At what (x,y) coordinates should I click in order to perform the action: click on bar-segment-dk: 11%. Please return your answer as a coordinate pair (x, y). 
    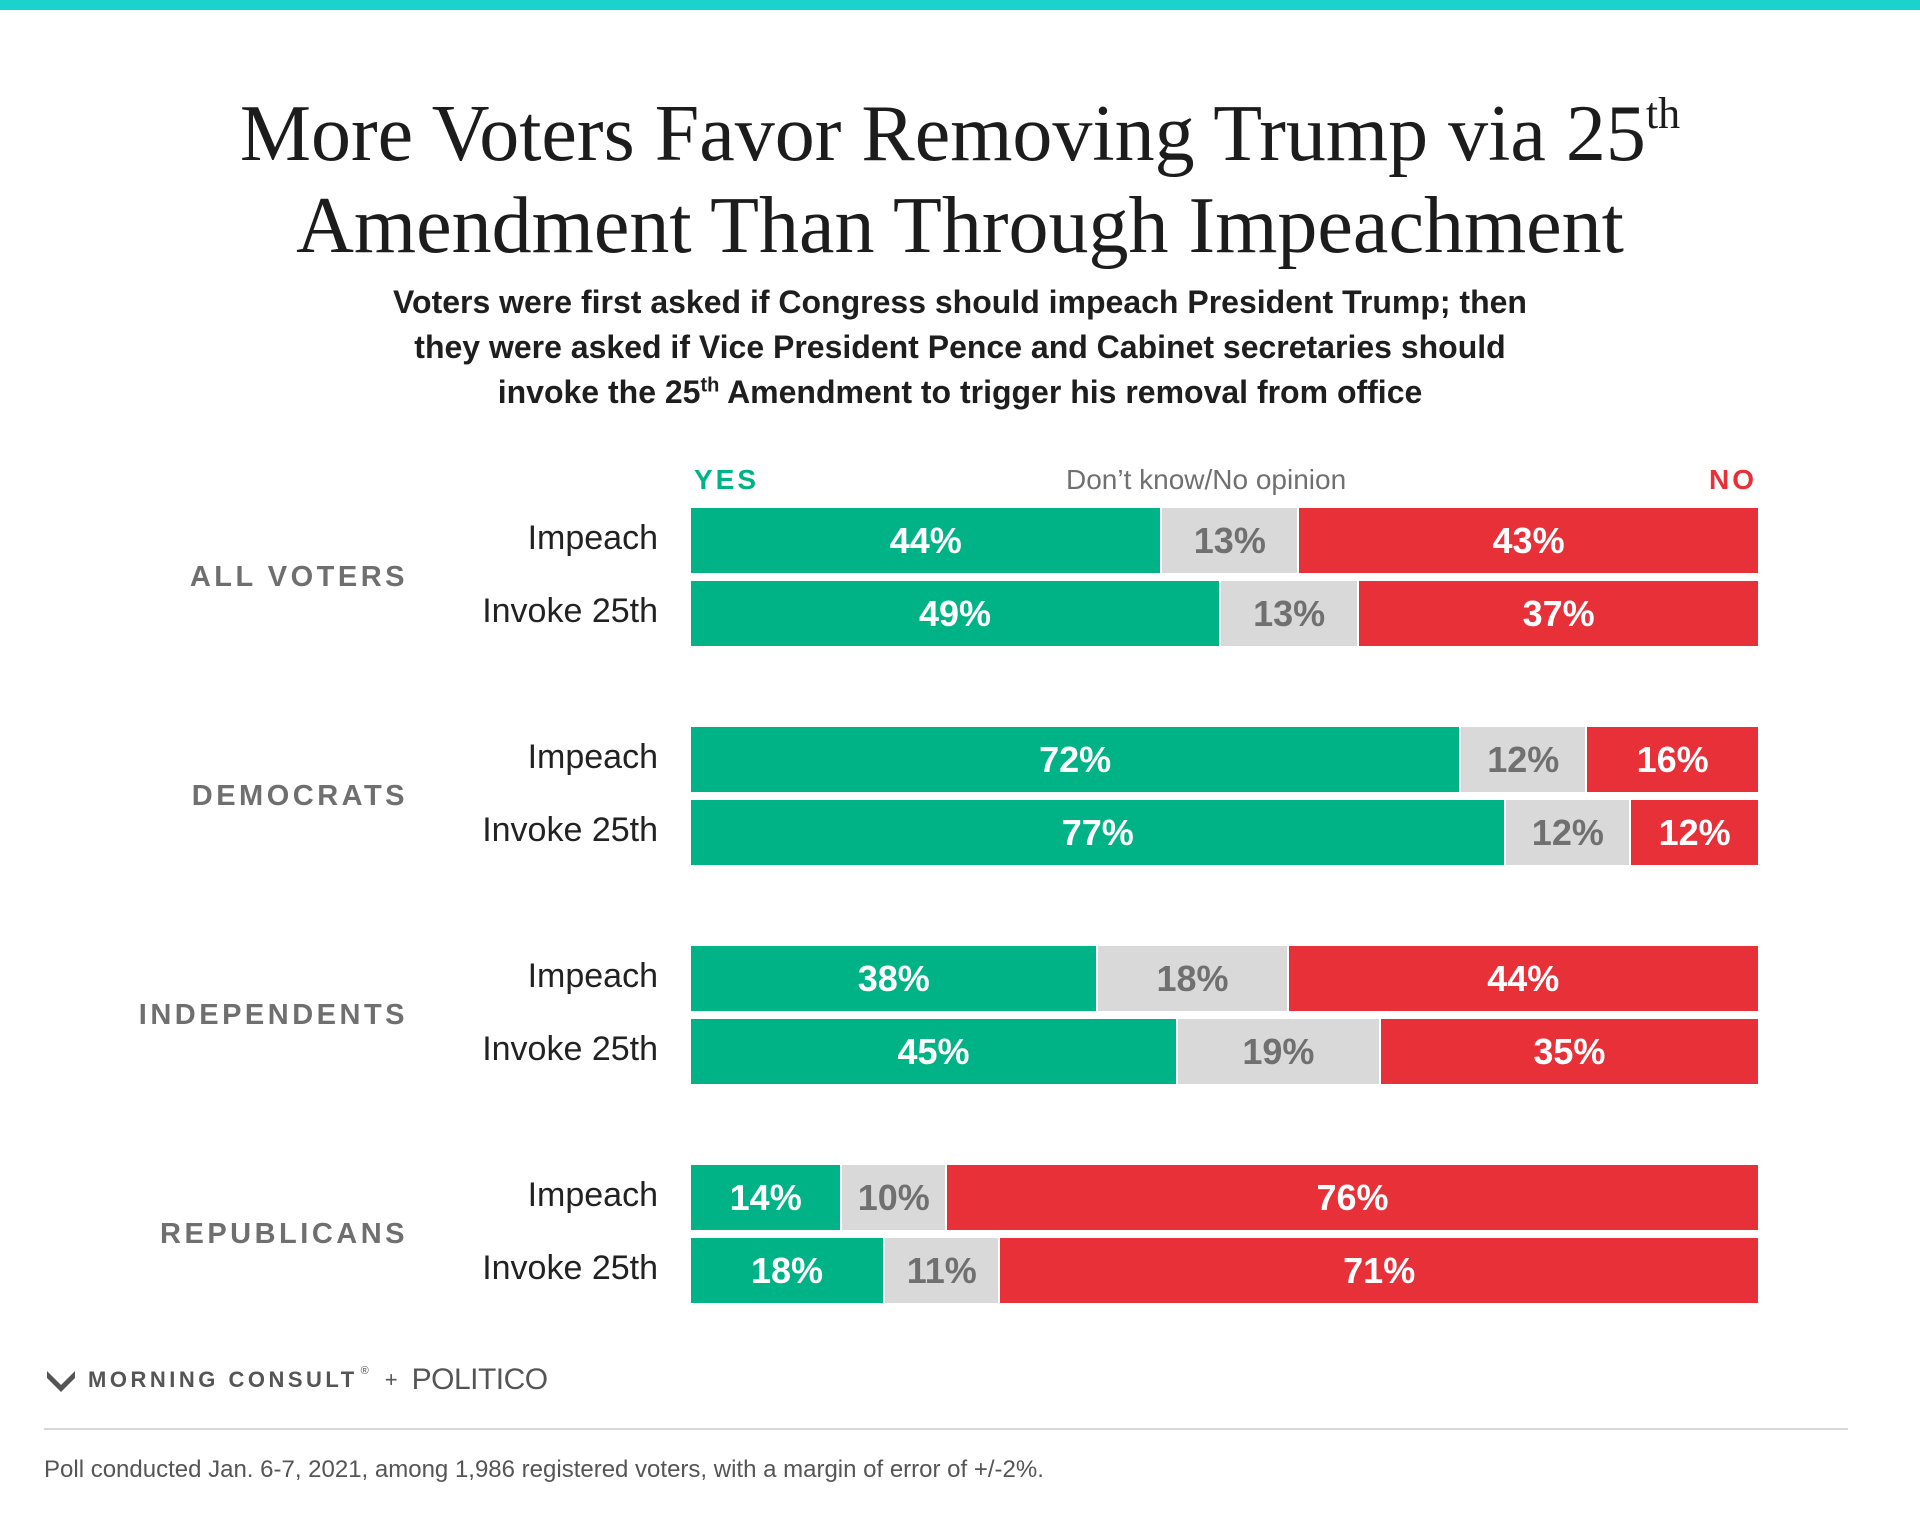
    Looking at the image, I should click on (942, 1270).